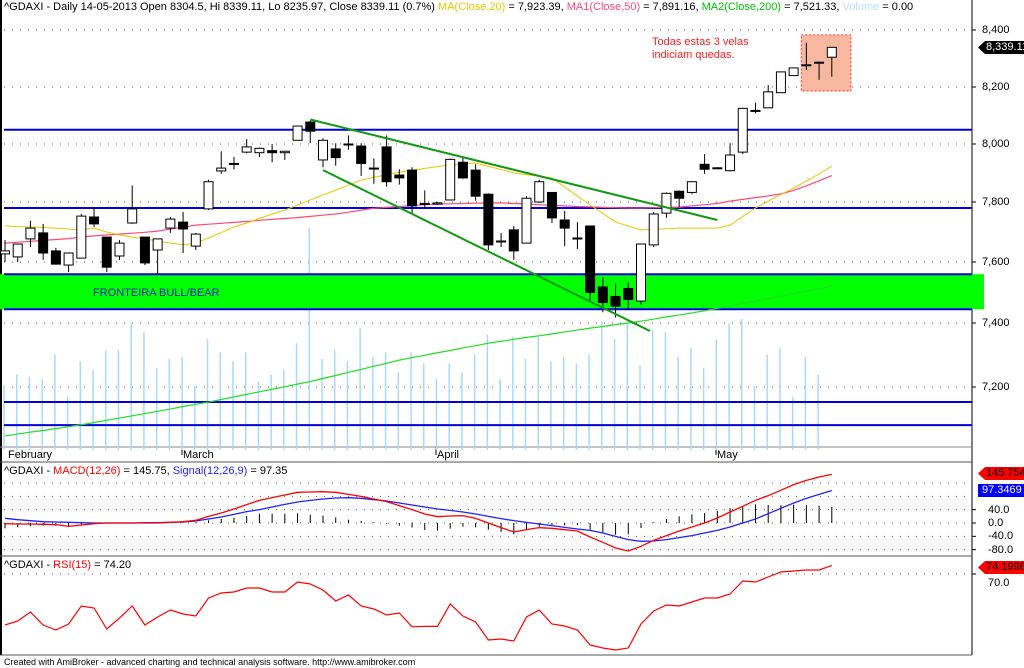 The height and width of the screenshot is (668, 1024). I want to click on macd-legend: MACD(12,26), so click(87, 471).